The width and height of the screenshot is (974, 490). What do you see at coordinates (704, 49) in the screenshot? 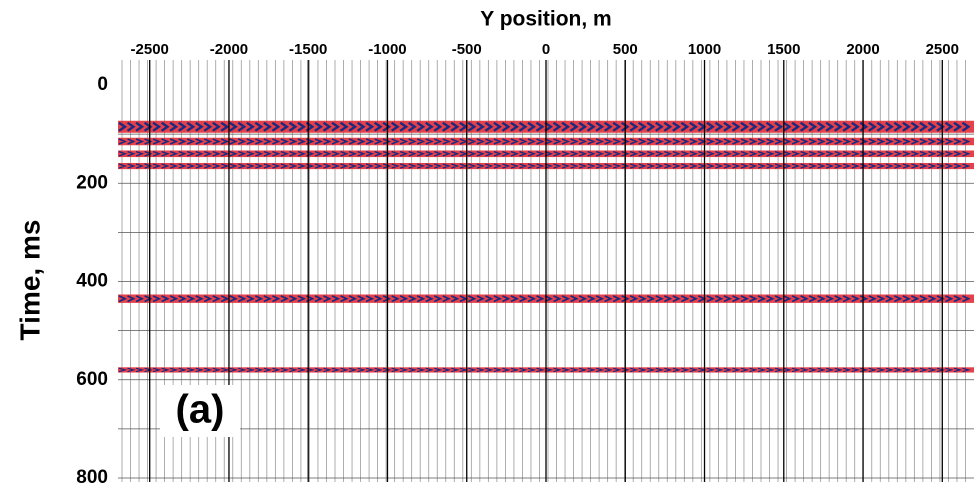
I see `x-tick-label: 1000` at bounding box center [704, 49].